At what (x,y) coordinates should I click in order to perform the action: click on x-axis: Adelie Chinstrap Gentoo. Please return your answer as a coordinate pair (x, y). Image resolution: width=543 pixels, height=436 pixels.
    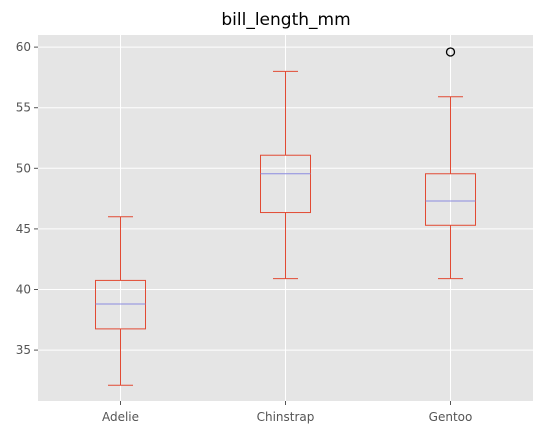
    Looking at the image, I should click on (287, 412).